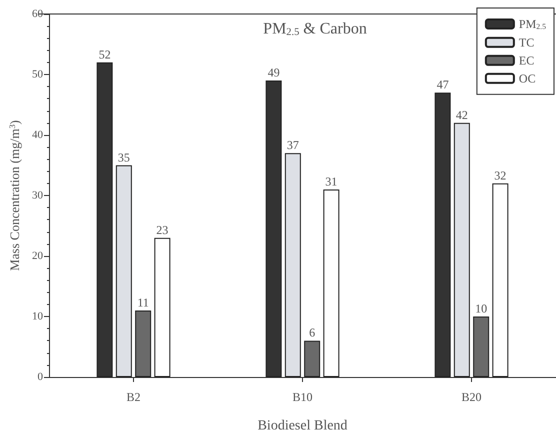 This screenshot has height=439, width=556. Describe the element at coordinates (38, 135) in the screenshot. I see `y-tick-label: 40` at that location.